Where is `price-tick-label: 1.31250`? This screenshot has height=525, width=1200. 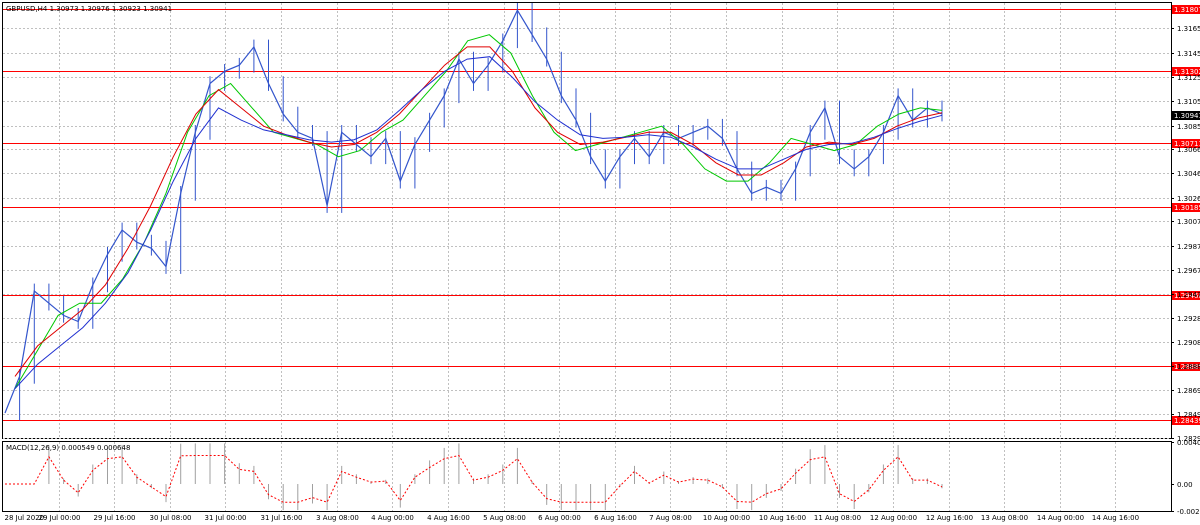
price-tick-label: 1.31250 is located at coordinates (1188, 78).